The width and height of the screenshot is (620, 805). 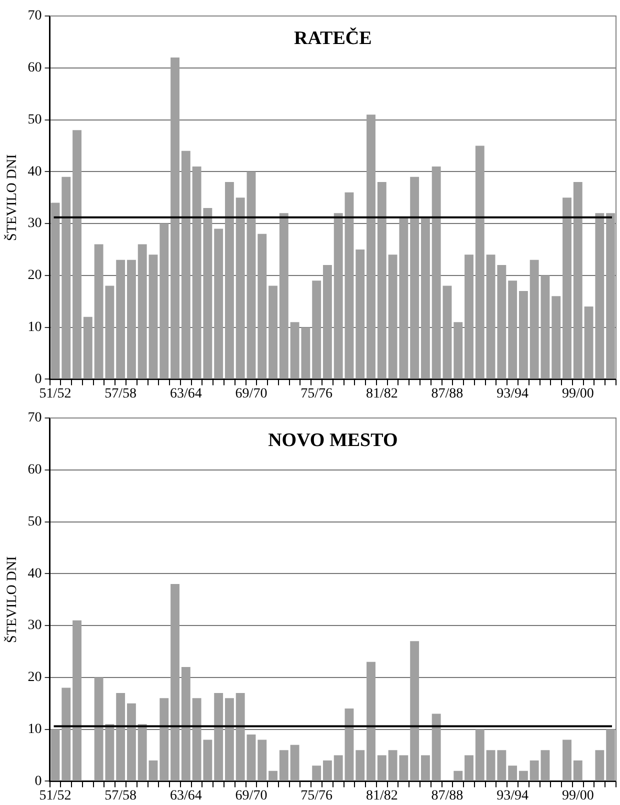 What do you see at coordinates (333, 441) in the screenshot?
I see `text: NOVO MESTO` at bounding box center [333, 441].